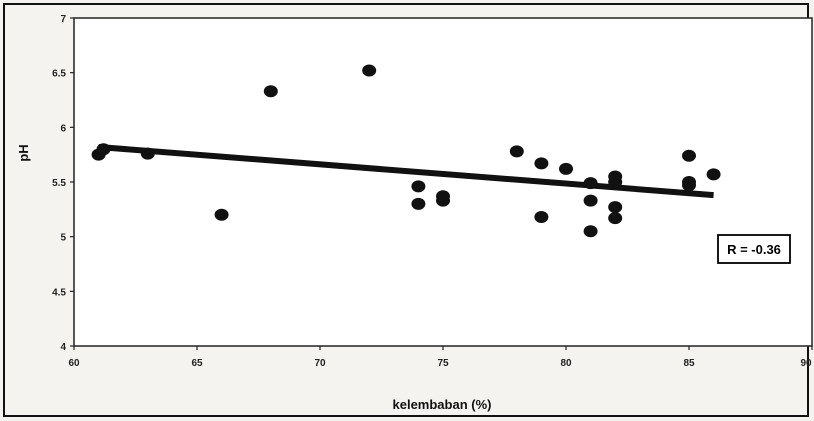 This screenshot has width=814, height=421. I want to click on x-tick-label: 70, so click(320, 363).